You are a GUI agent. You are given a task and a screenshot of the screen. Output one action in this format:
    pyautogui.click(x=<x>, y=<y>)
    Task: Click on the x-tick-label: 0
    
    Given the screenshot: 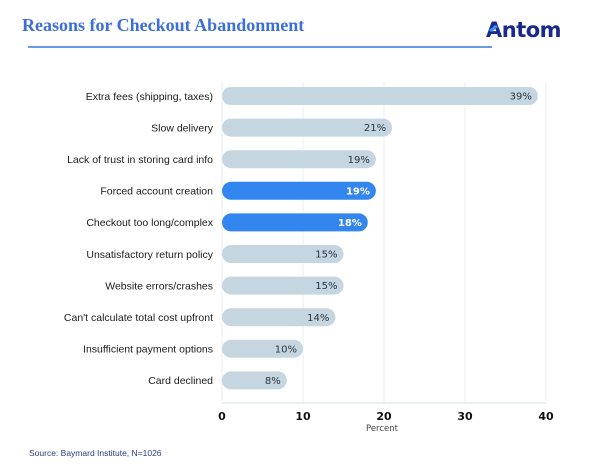 What is the action you would take?
    pyautogui.click(x=222, y=416)
    